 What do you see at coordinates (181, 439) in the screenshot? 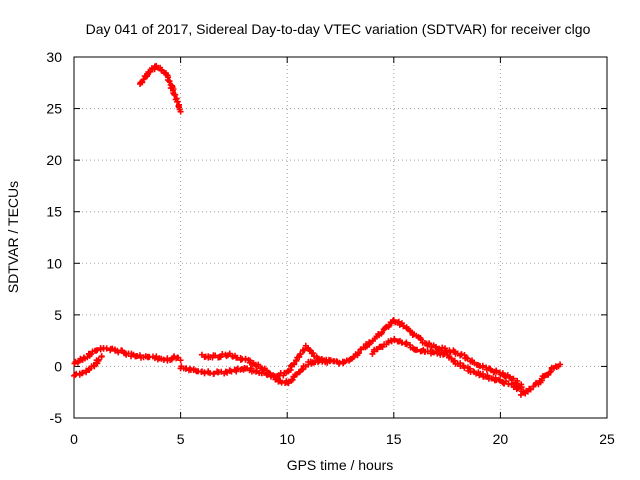
I see `x-tick-label: 5` at bounding box center [181, 439].